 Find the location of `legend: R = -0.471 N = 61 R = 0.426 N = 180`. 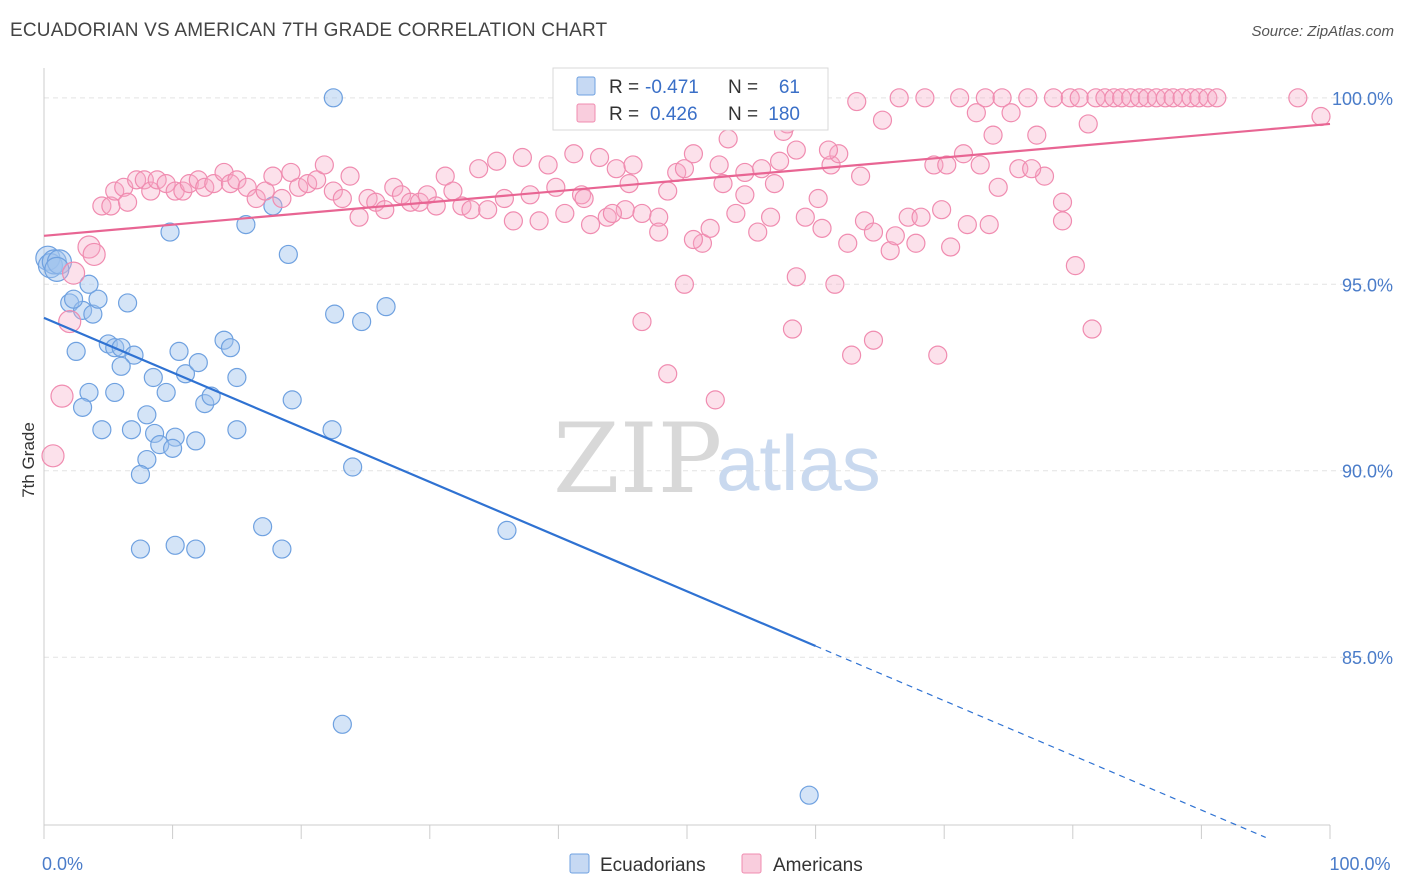

legend: R = -0.471 N = 61 R = 0.426 N = 180 is located at coordinates (690, 99).